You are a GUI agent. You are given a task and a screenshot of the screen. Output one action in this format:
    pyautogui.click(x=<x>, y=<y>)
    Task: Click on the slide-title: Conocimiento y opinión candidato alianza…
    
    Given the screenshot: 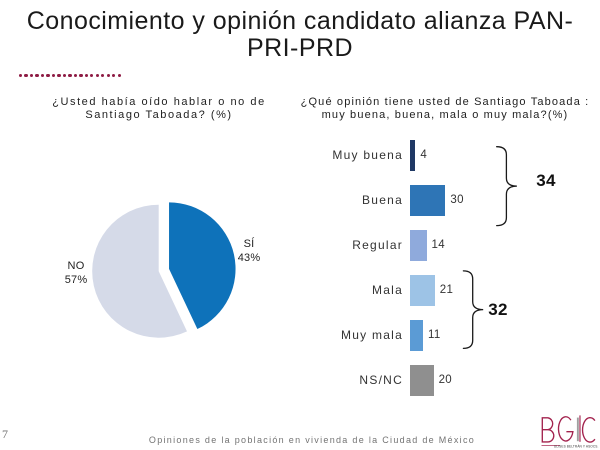 What is the action you would take?
    pyautogui.click(x=300, y=34)
    